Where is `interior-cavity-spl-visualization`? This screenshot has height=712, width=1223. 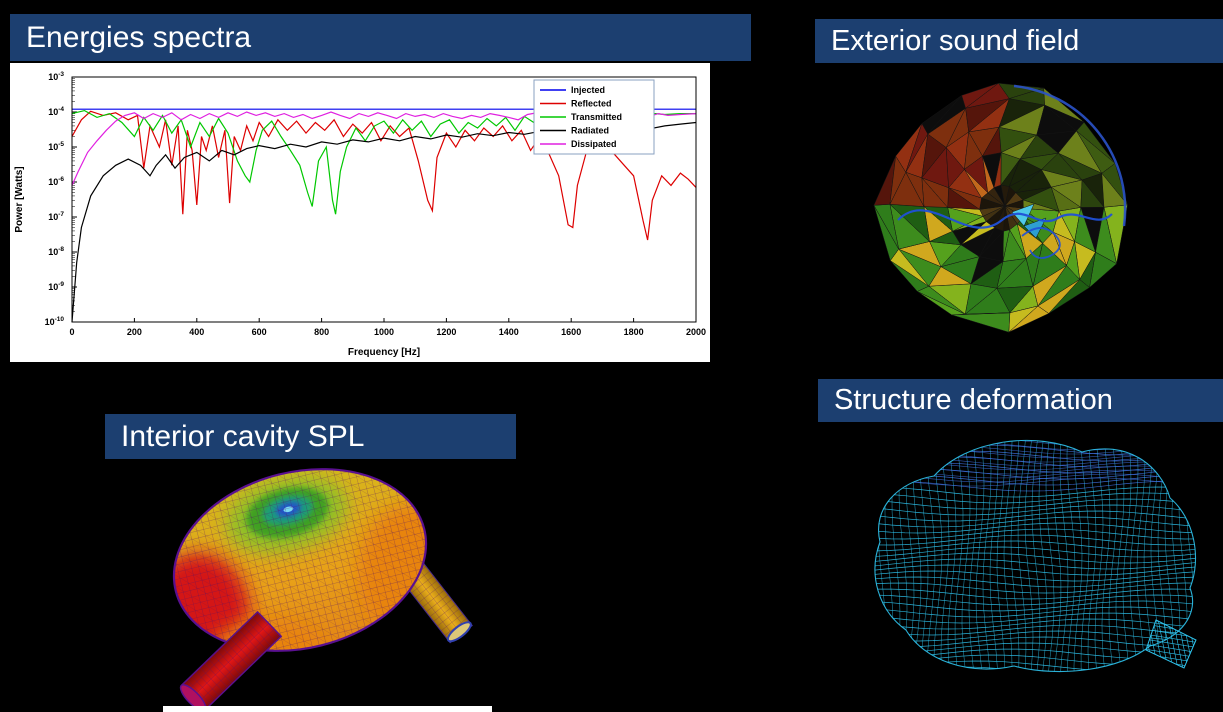
interior-cavity-spl-visualization is located at coordinates (313, 587).